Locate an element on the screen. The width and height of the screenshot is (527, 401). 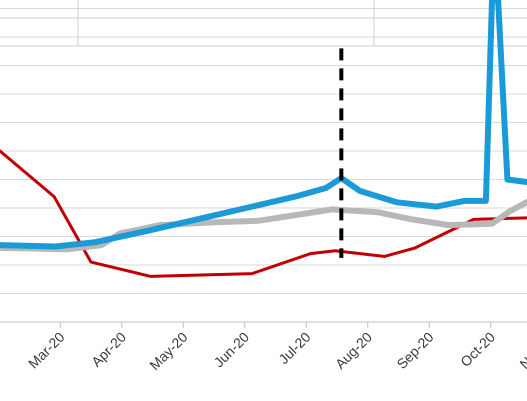
x-tick-label: Sep-20 is located at coordinates (414, 350).